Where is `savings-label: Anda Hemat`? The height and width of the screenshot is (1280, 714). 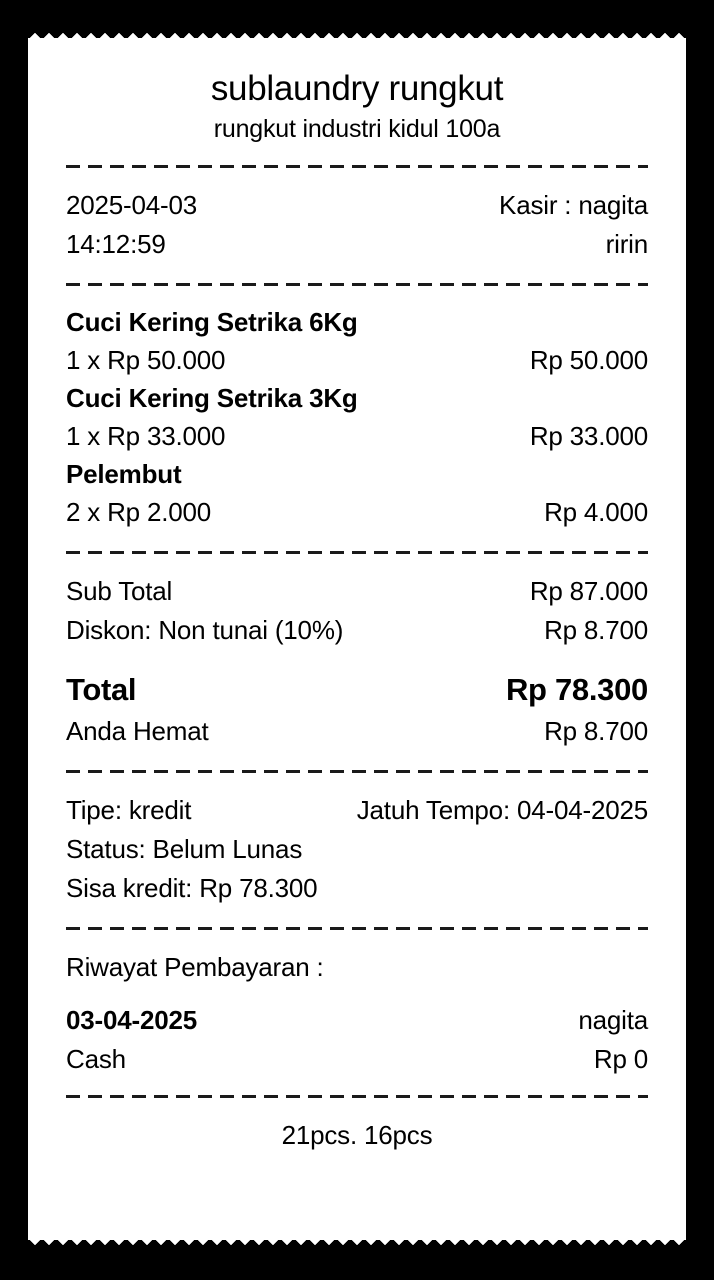 savings-label: Anda Hemat is located at coordinates (137, 731).